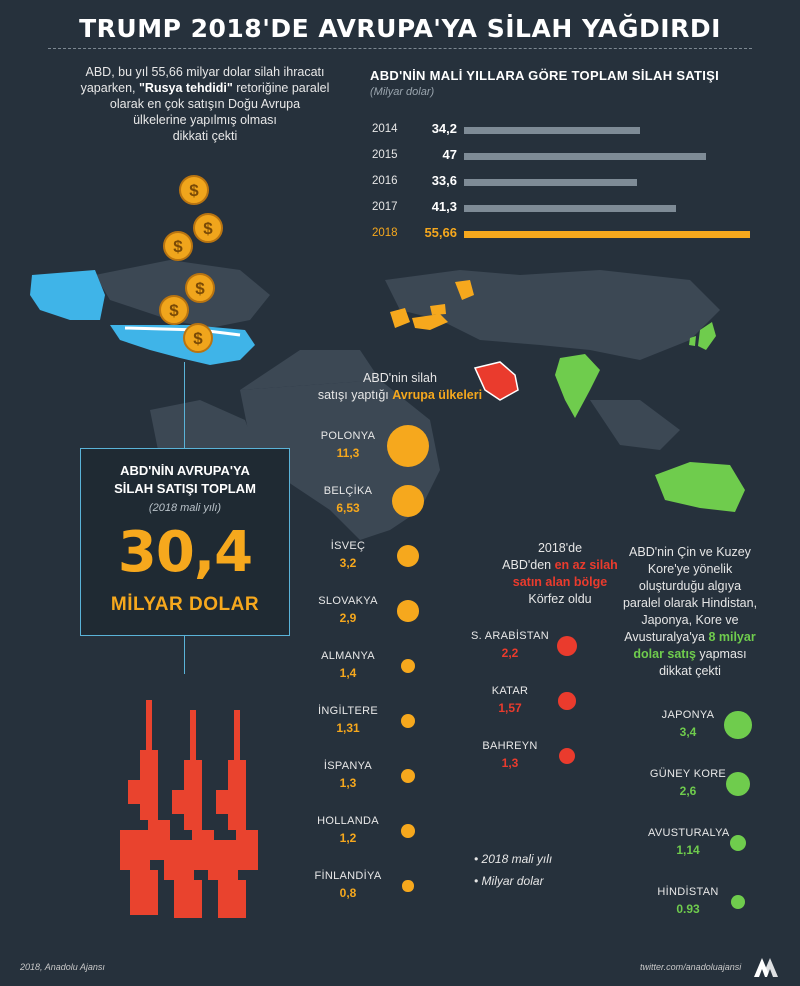 This screenshot has height=986, width=800. Describe the element at coordinates (385, 155) in the screenshot. I see `bar-year-label: 2015` at that location.